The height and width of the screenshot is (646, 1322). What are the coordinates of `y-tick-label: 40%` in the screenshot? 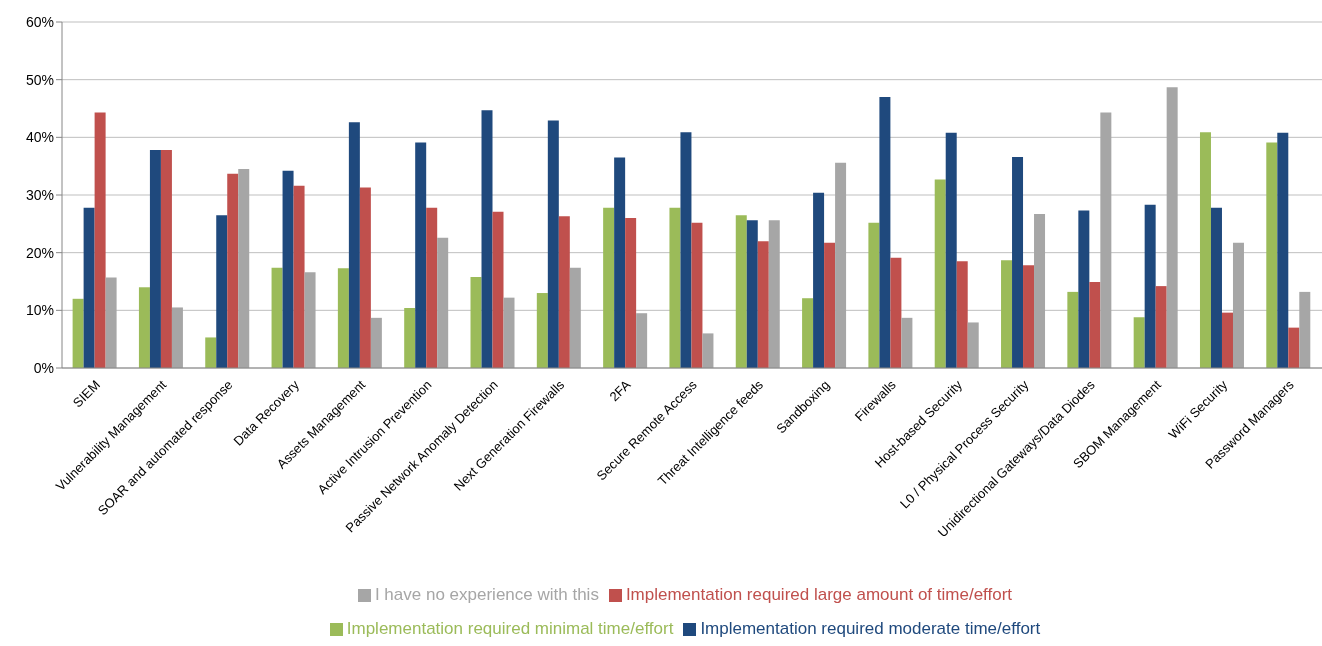 It's located at (39, 137).